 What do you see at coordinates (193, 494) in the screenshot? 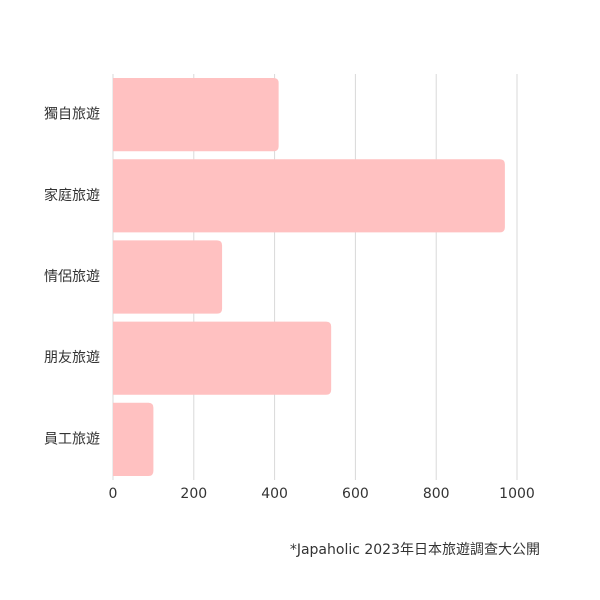
I see `x-tick-label: 200` at bounding box center [193, 494].